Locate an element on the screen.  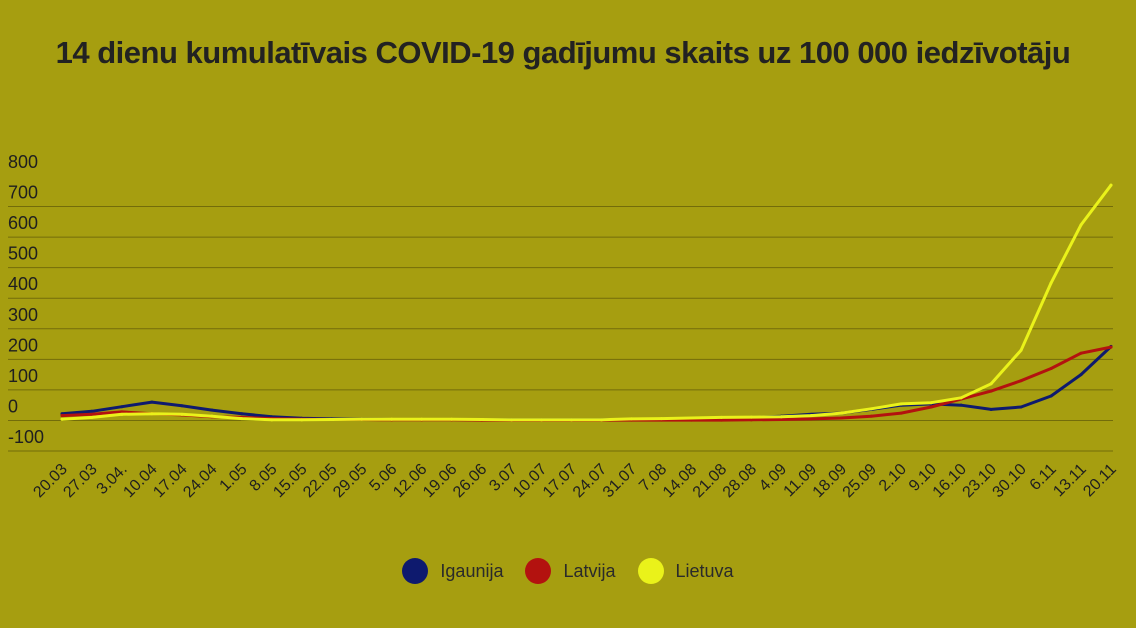
y-tick-label: 100 is located at coordinates (23, 376).